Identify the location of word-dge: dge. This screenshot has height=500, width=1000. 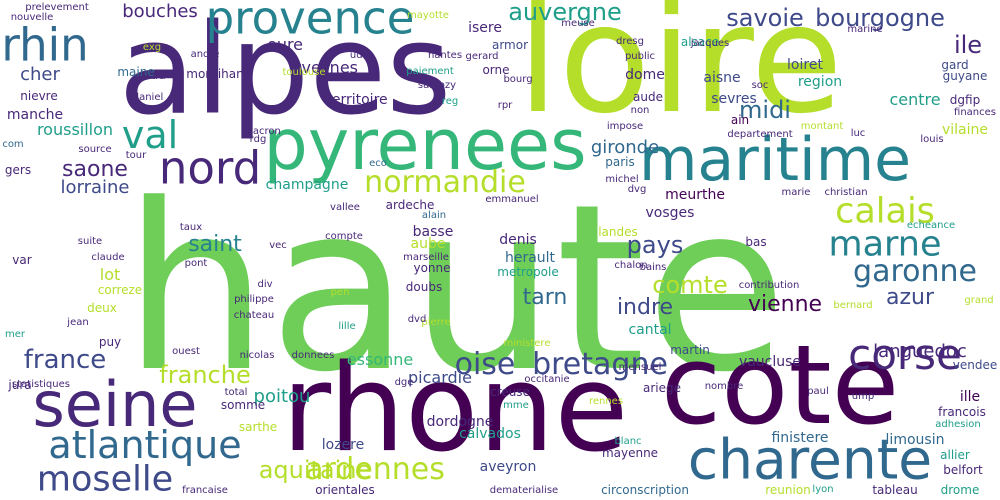
(404, 382).